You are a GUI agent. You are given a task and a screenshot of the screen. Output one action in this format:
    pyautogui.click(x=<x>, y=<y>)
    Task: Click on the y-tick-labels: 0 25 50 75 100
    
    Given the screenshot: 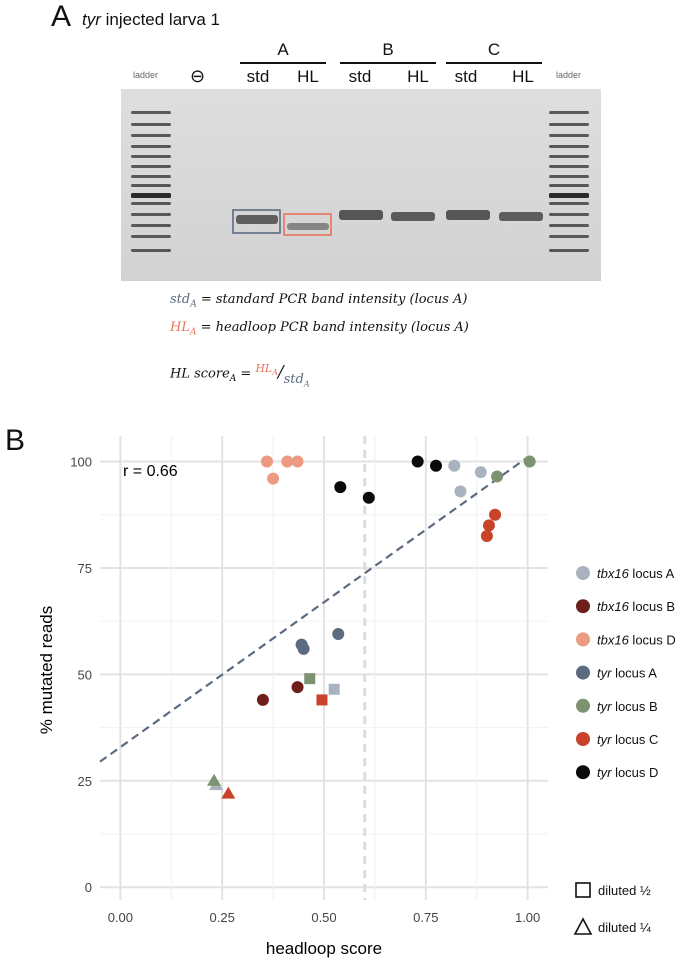 What is the action you would take?
    pyautogui.click(x=81, y=675)
    